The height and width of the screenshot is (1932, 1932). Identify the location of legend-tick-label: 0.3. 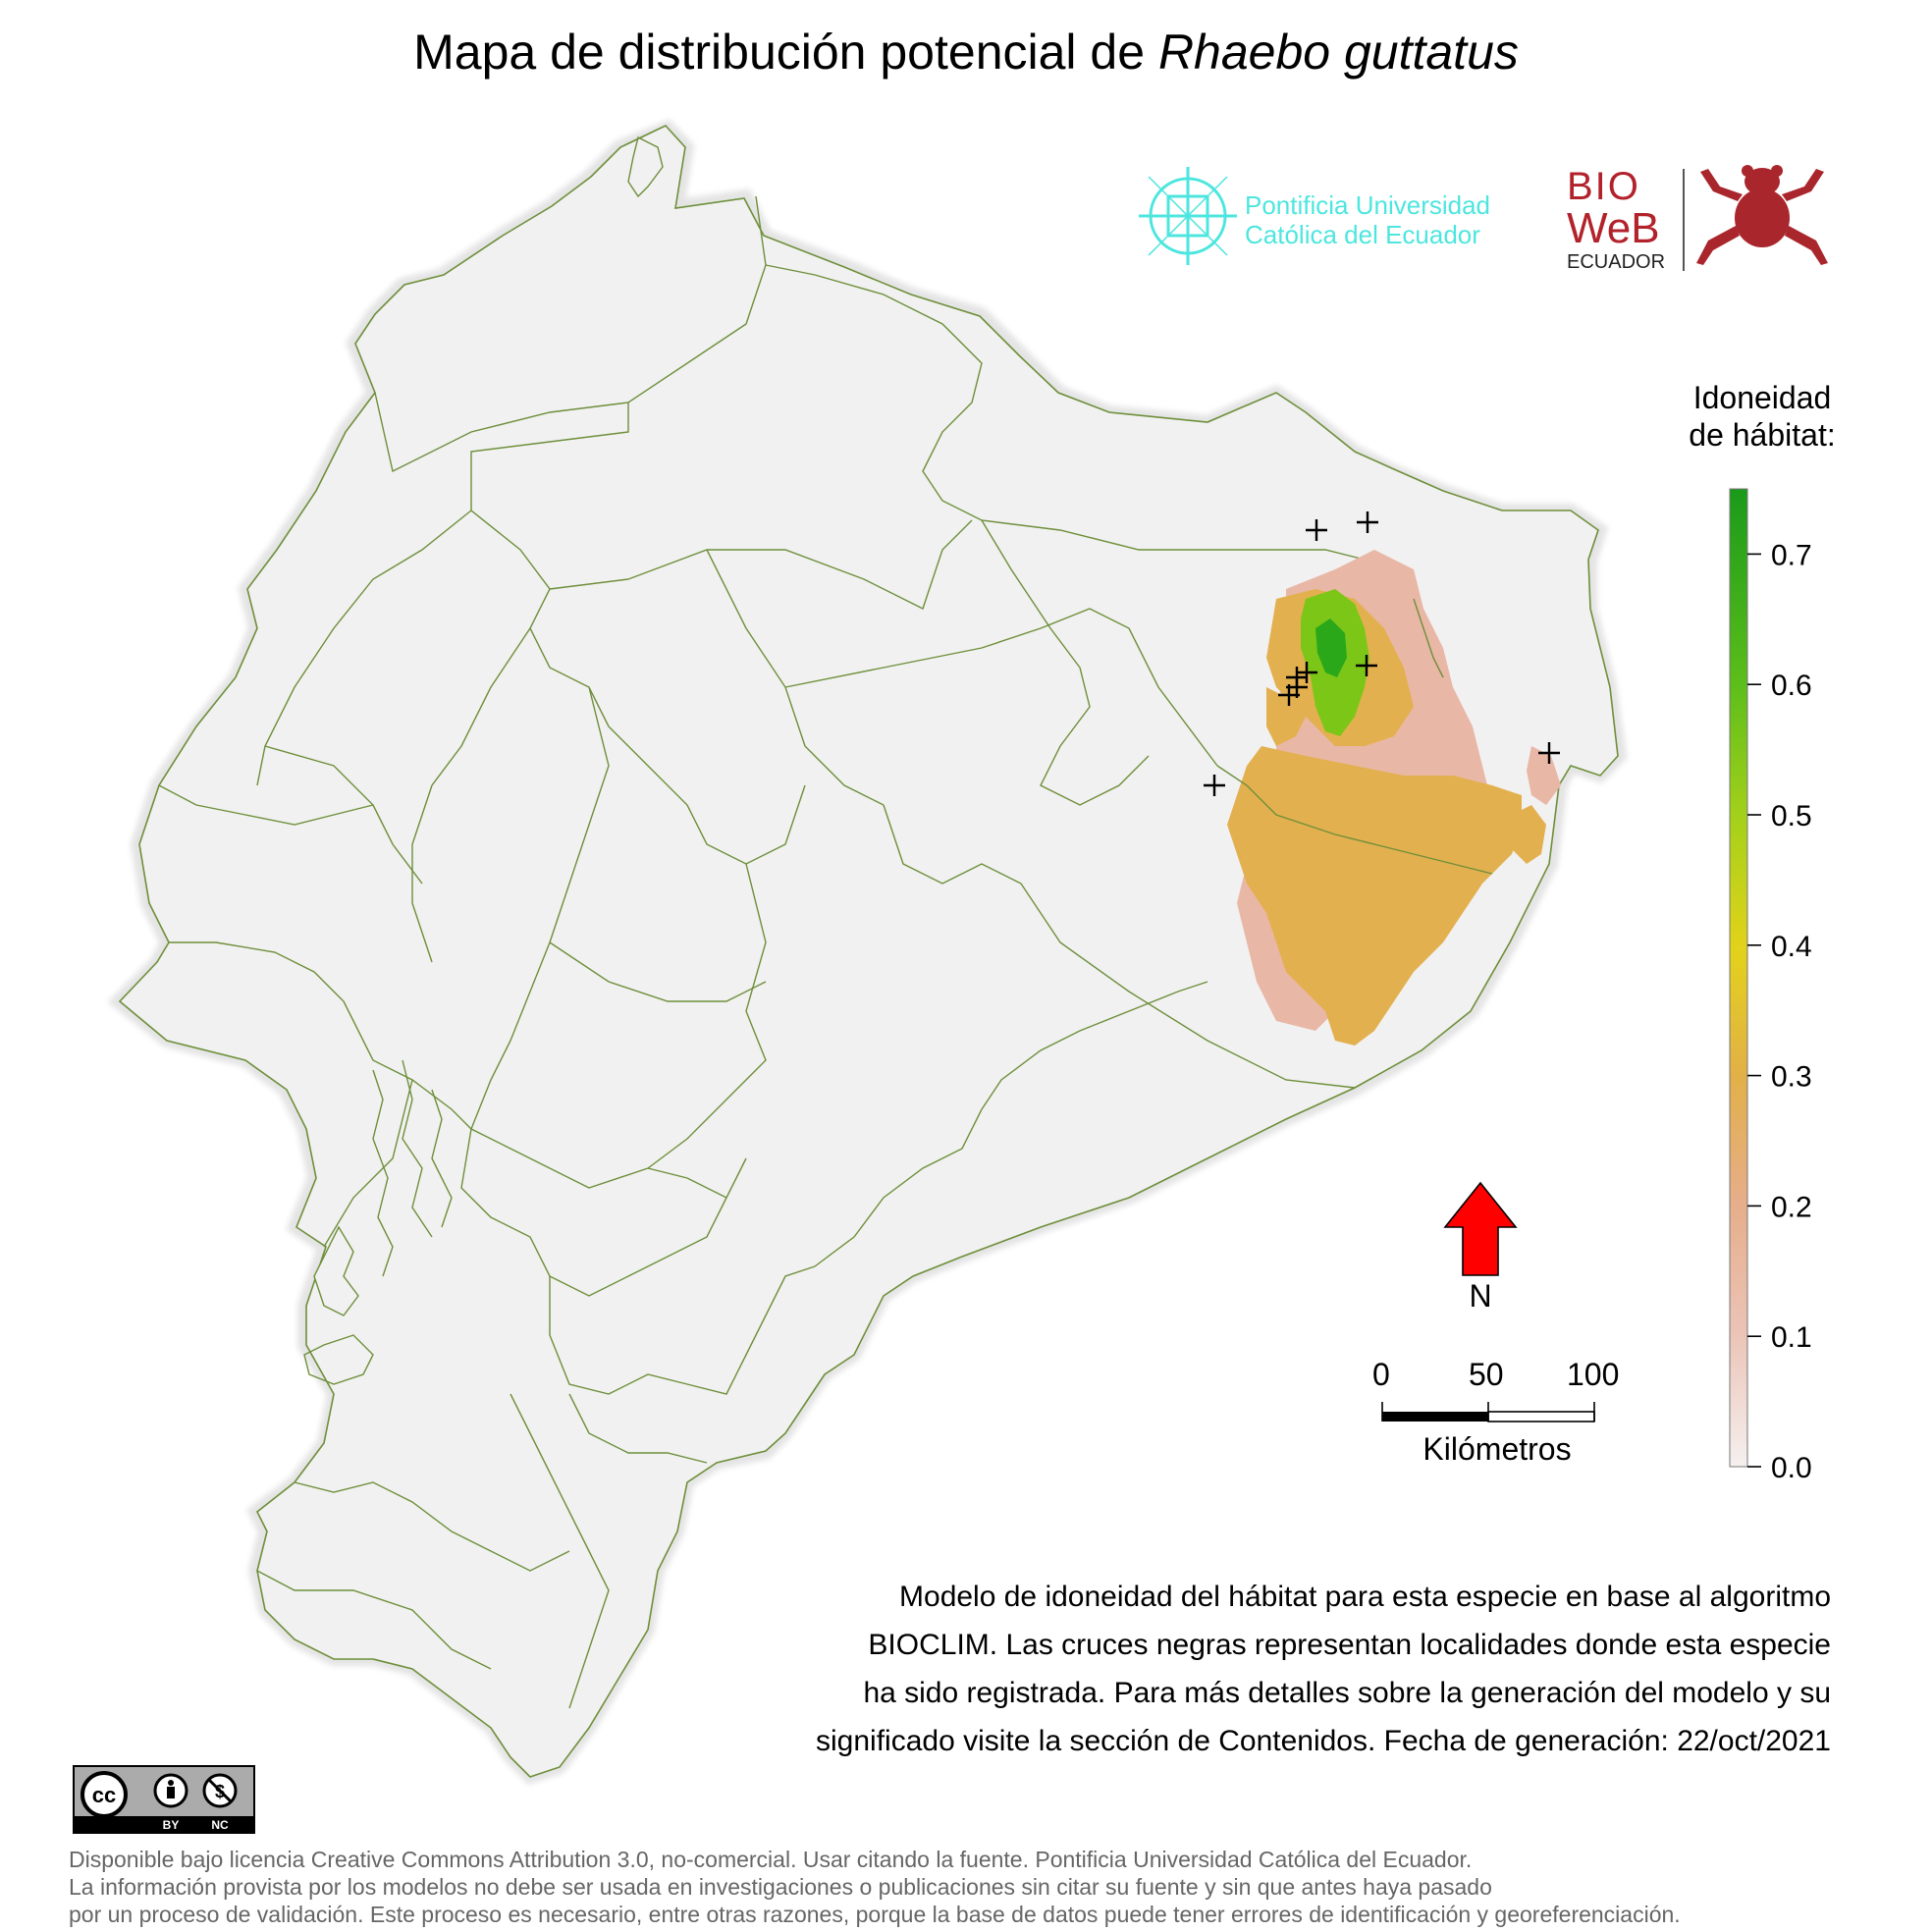
(1791, 1077).